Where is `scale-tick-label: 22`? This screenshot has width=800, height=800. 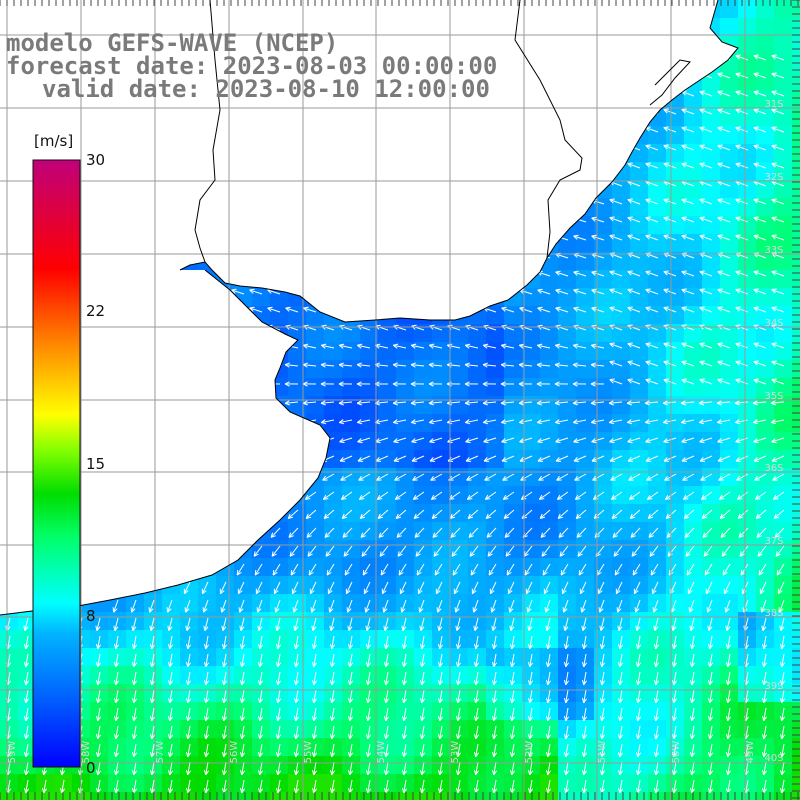 scale-tick-label: 22 is located at coordinates (96, 311).